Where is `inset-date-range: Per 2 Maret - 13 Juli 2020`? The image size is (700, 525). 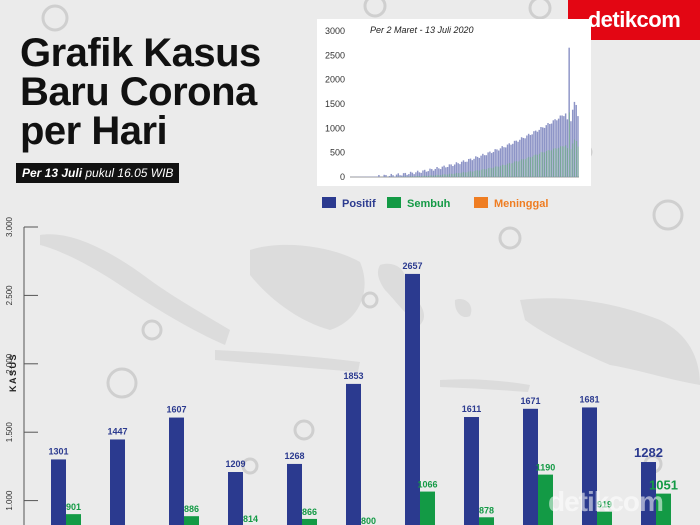 inset-date-range: Per 2 Maret - 13 Juli 2020 is located at coordinates (422, 30).